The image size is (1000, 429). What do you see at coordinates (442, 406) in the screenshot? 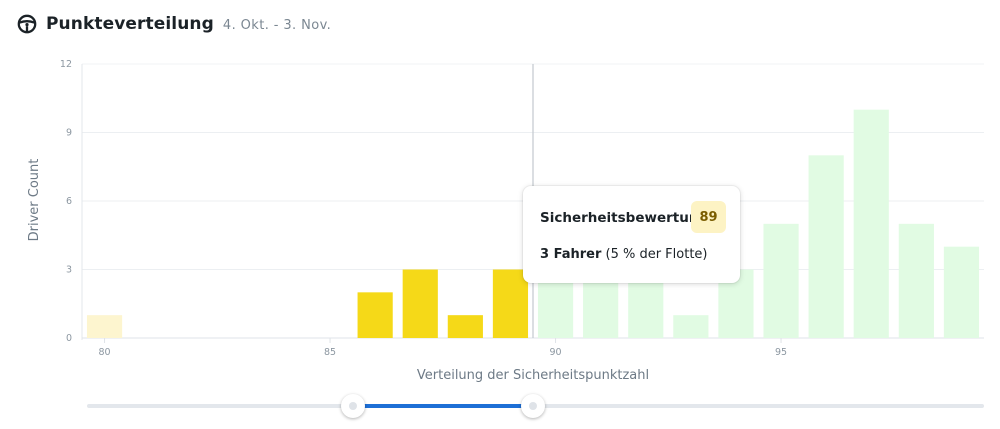
I see `slider-selected-range` at bounding box center [442, 406].